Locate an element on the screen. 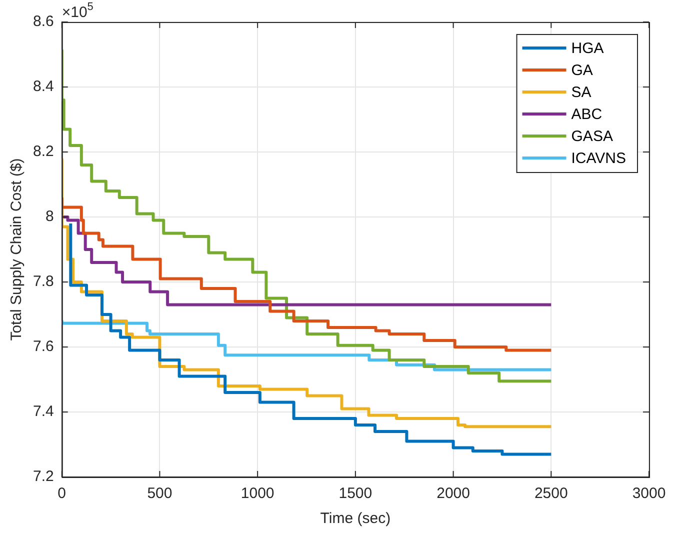  x-tick-label: 500 is located at coordinates (159, 493).